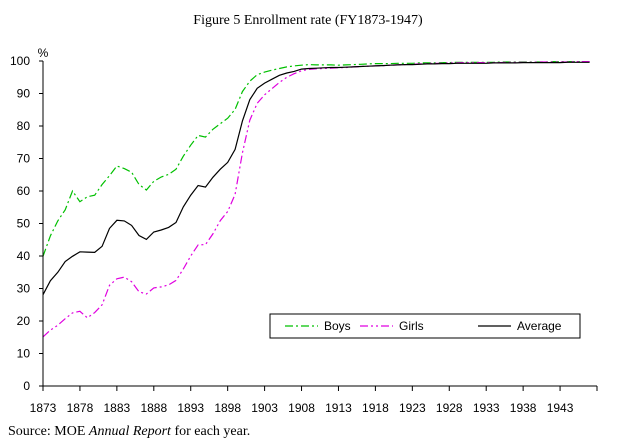 The width and height of the screenshot is (643, 448). Describe the element at coordinates (24, 321) in the screenshot. I see `y-tick-label: 20` at that location.